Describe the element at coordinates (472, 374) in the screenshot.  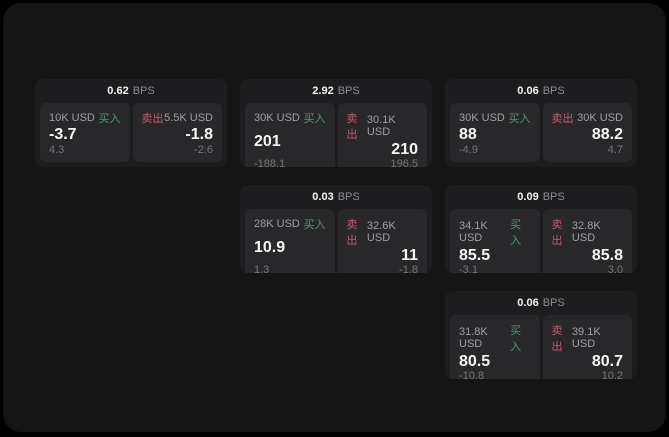
I see `buy-delta: -10.8` at that location.